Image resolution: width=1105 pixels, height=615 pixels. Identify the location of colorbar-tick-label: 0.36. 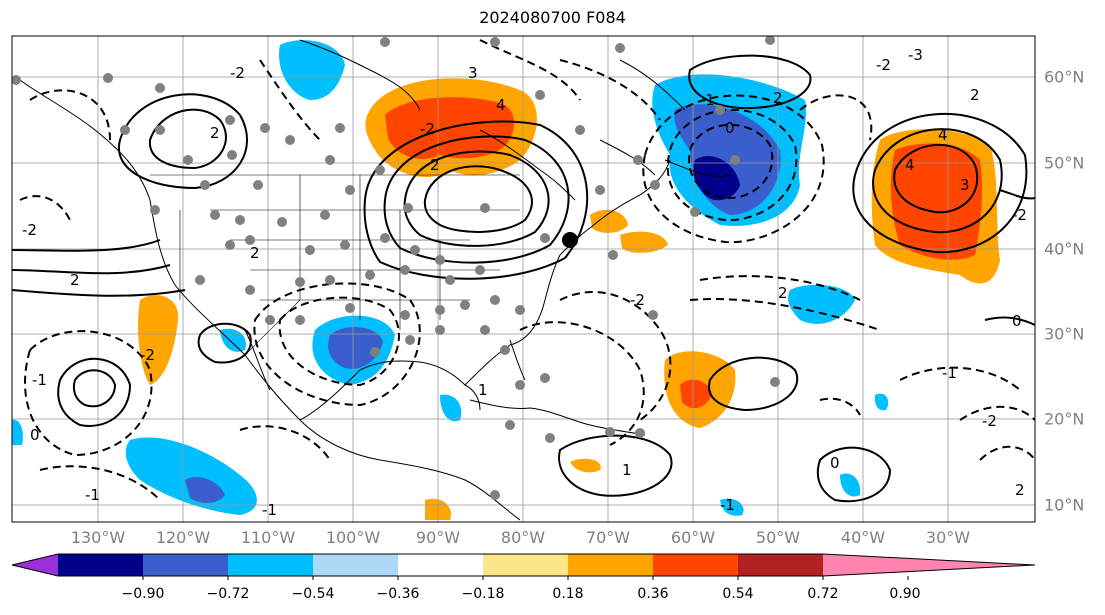
(653, 594).